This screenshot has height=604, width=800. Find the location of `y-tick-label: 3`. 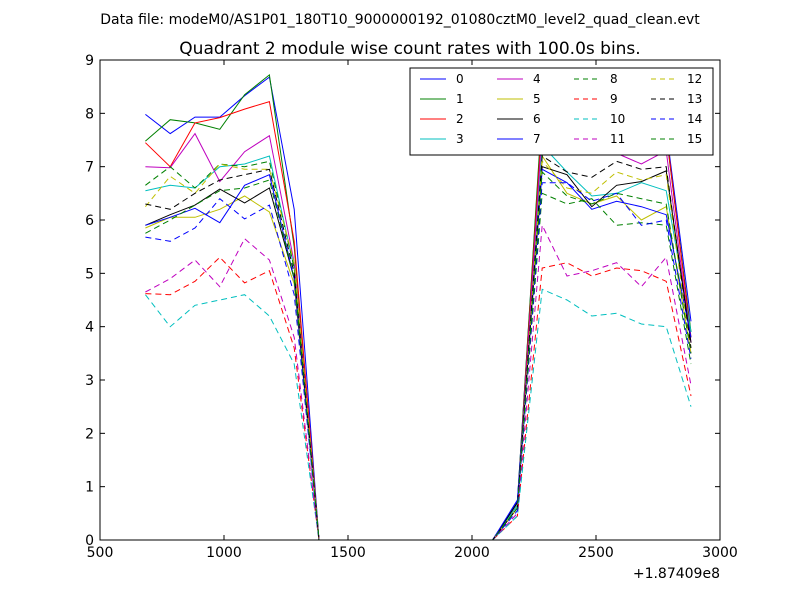

y-tick-label: 3 is located at coordinates (89, 381).